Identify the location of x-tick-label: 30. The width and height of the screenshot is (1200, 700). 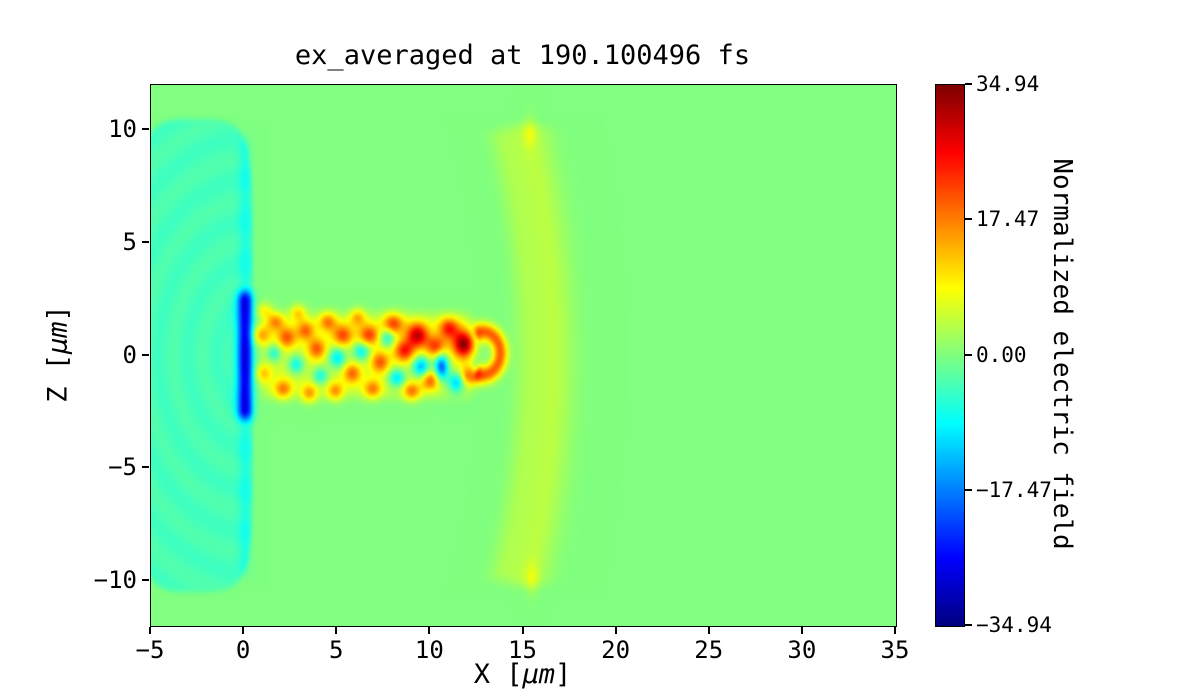
(802, 650).